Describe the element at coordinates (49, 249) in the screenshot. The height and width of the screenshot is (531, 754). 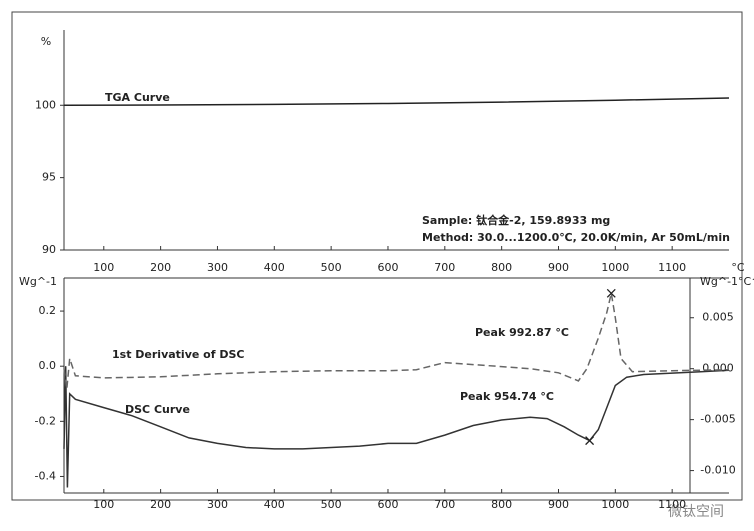
I see `y-tick-label: 90` at that location.